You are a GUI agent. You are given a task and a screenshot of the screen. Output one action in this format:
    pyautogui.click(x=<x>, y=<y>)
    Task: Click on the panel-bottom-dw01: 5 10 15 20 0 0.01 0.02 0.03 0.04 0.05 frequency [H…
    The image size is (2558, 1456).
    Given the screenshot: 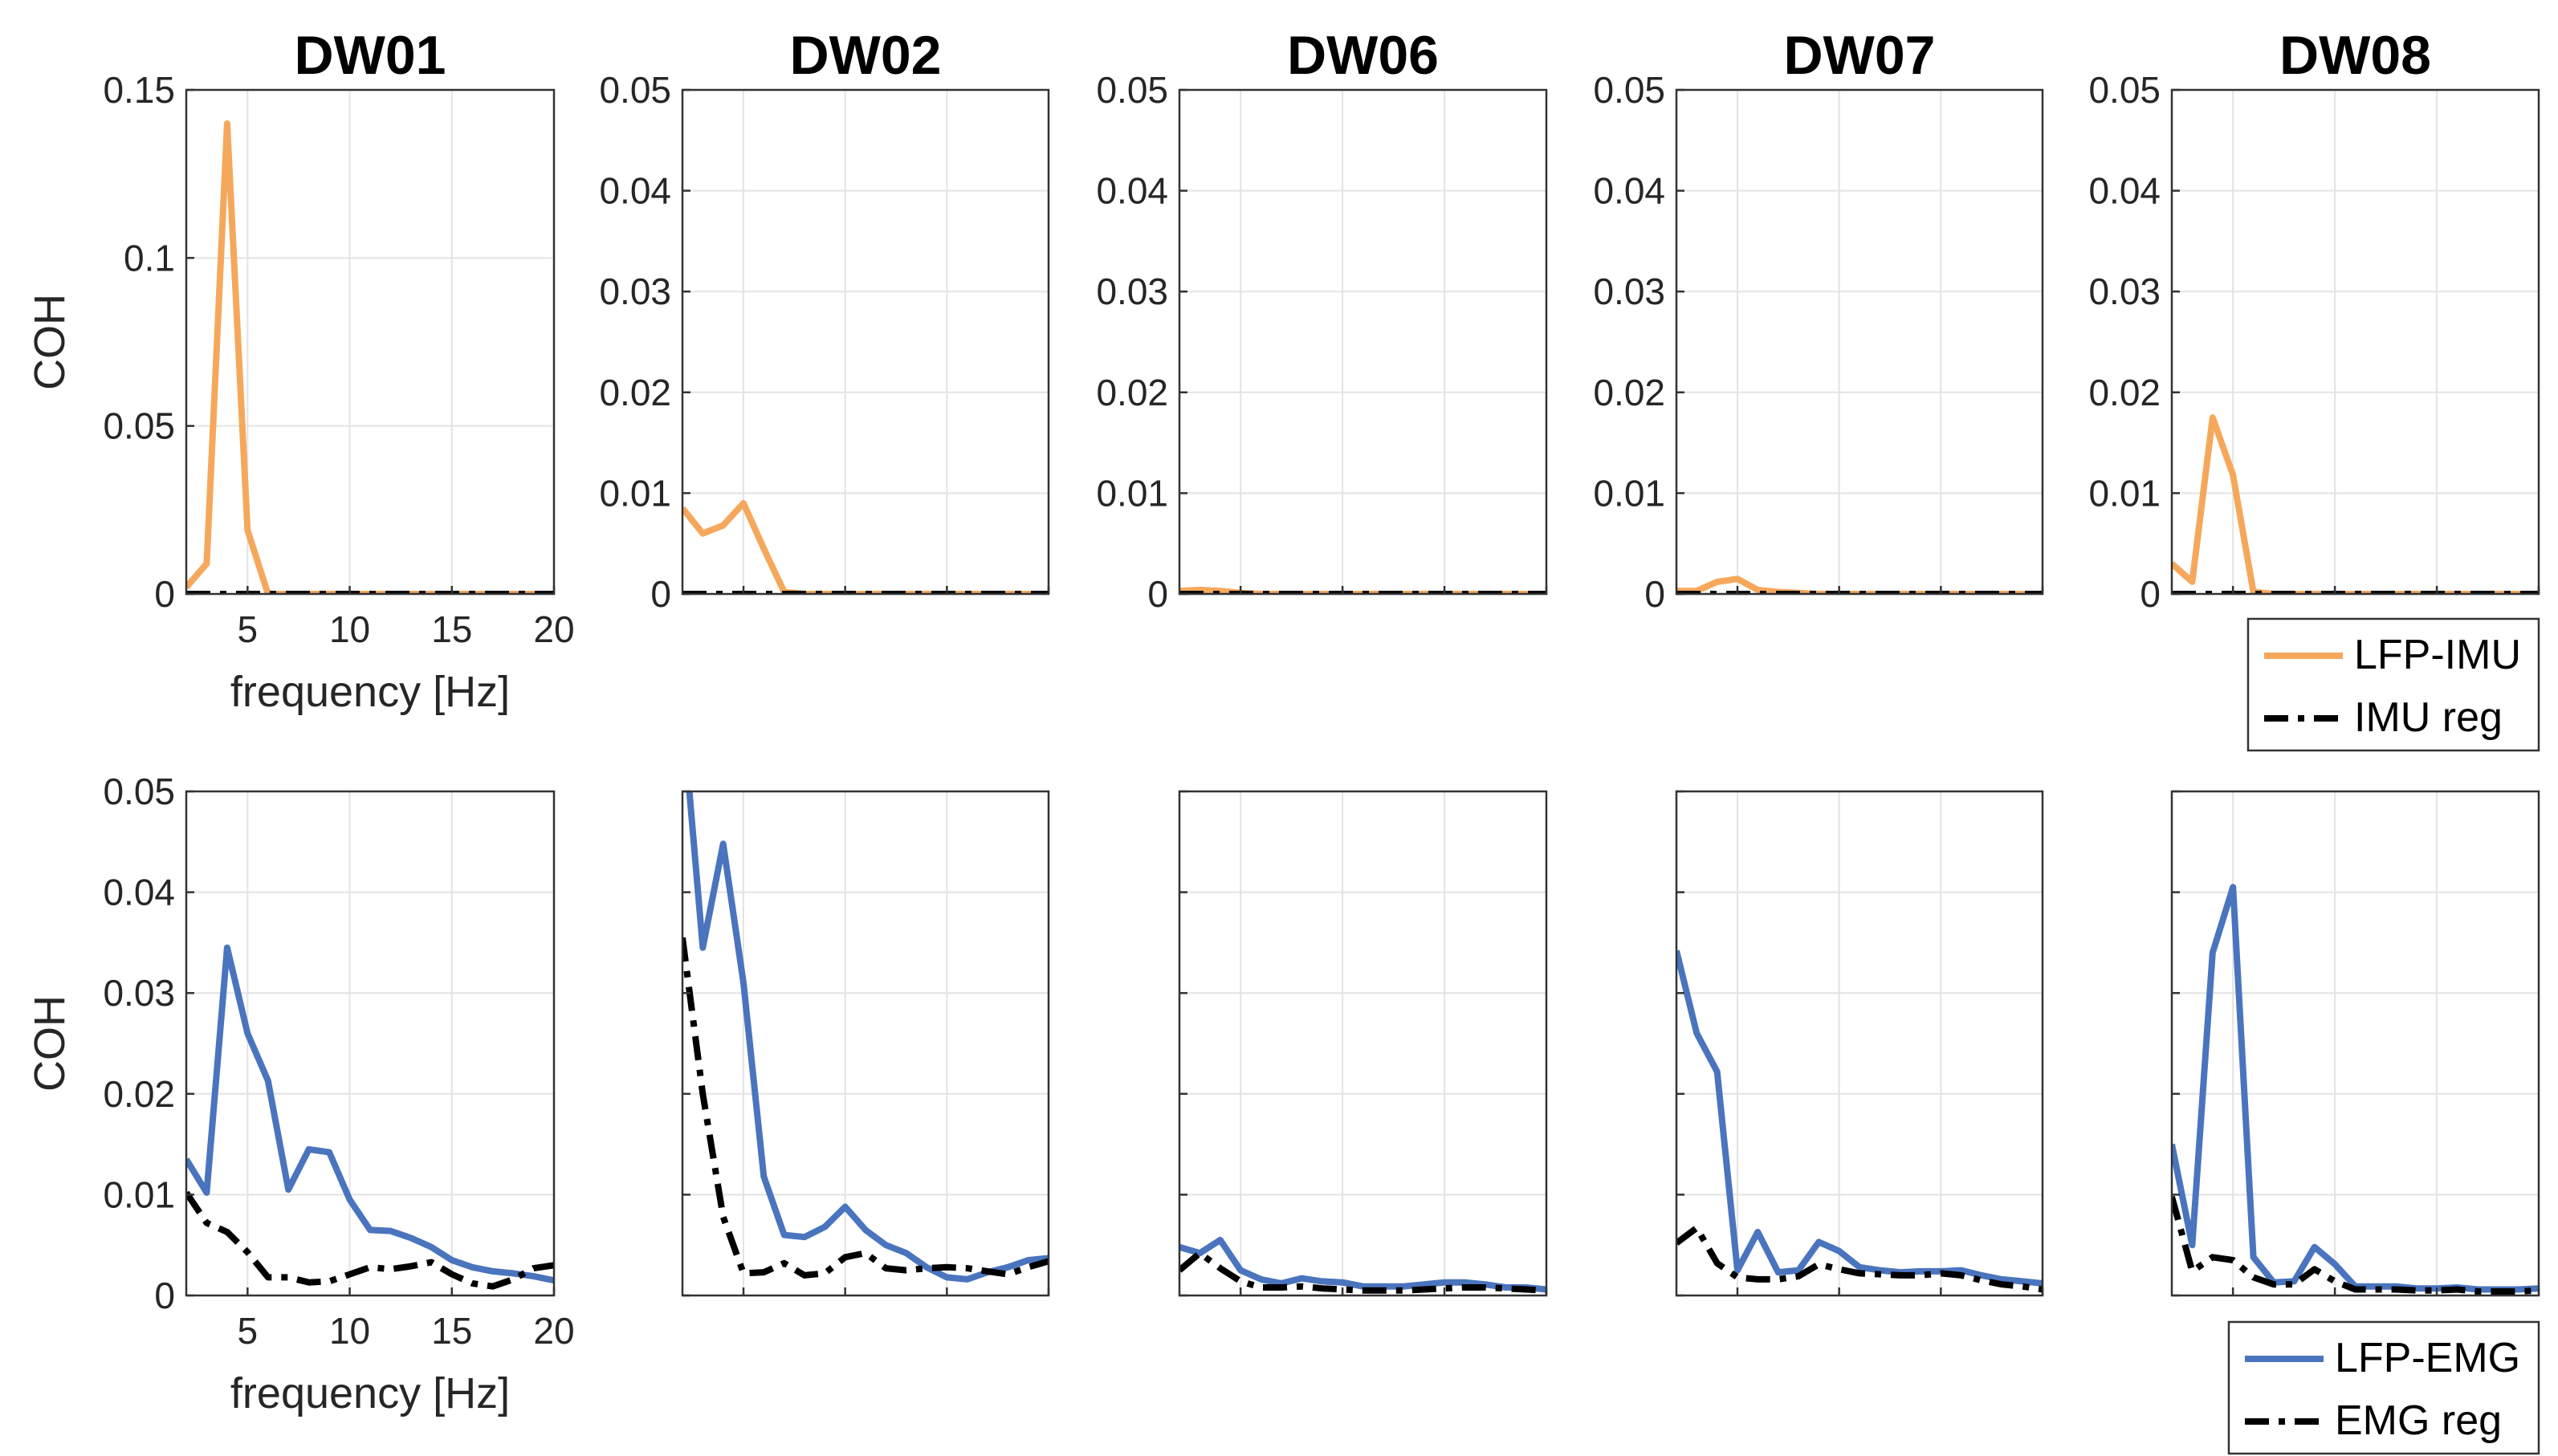 What is the action you would take?
    pyautogui.click(x=301, y=1094)
    